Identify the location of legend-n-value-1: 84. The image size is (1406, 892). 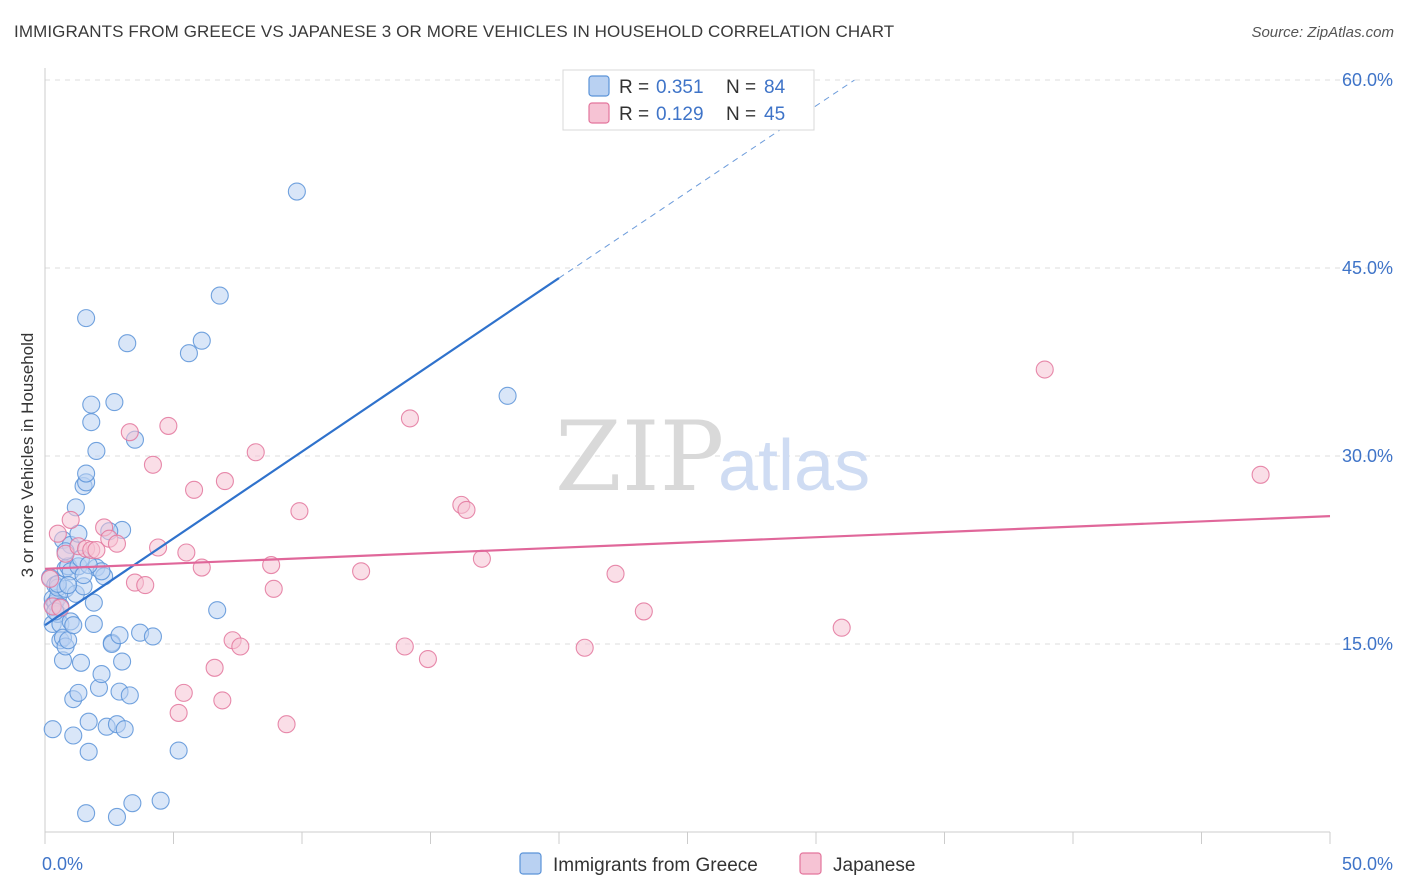
(775, 87).